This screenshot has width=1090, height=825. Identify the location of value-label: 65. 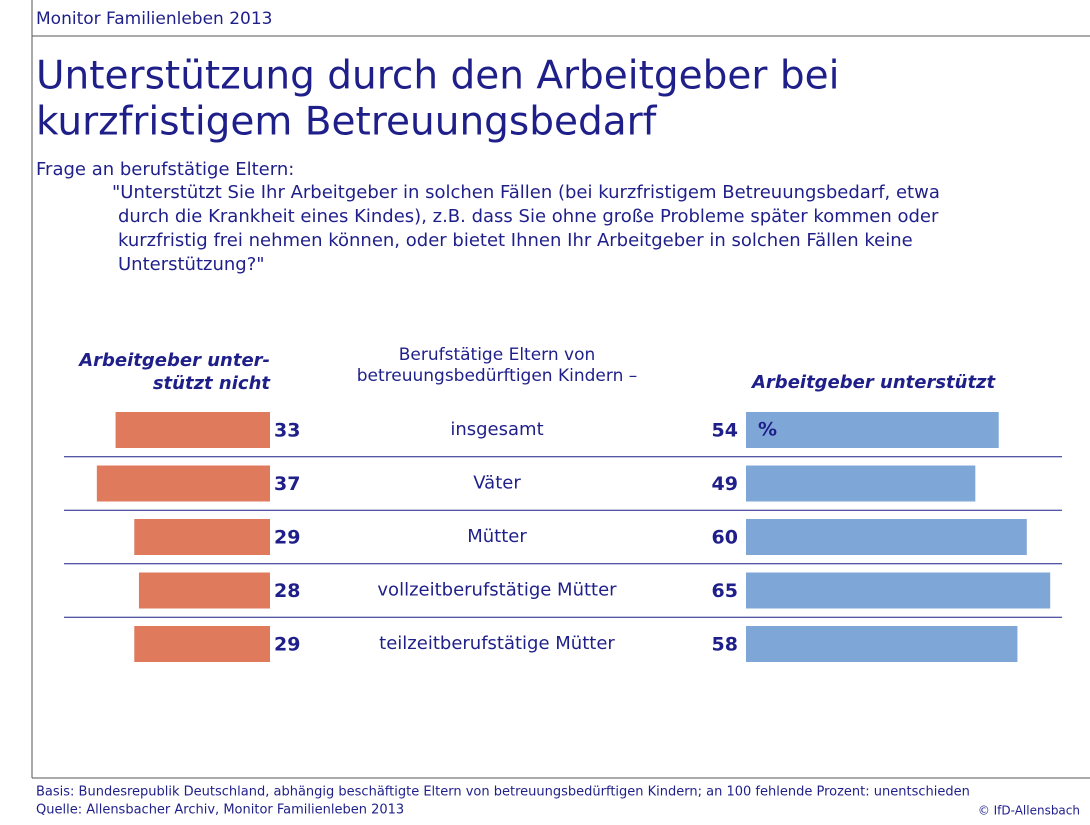
(725, 591).